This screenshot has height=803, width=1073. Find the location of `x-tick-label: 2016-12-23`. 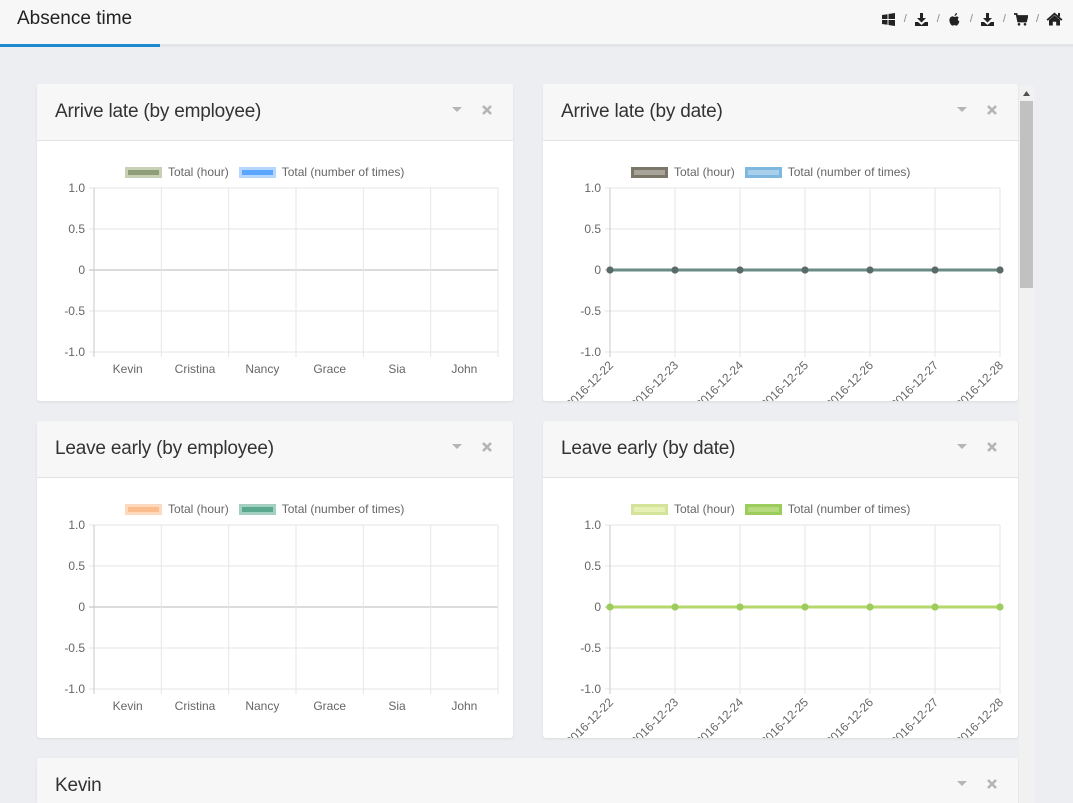

x-tick-label: 2016-12-23 is located at coordinates (655, 379).